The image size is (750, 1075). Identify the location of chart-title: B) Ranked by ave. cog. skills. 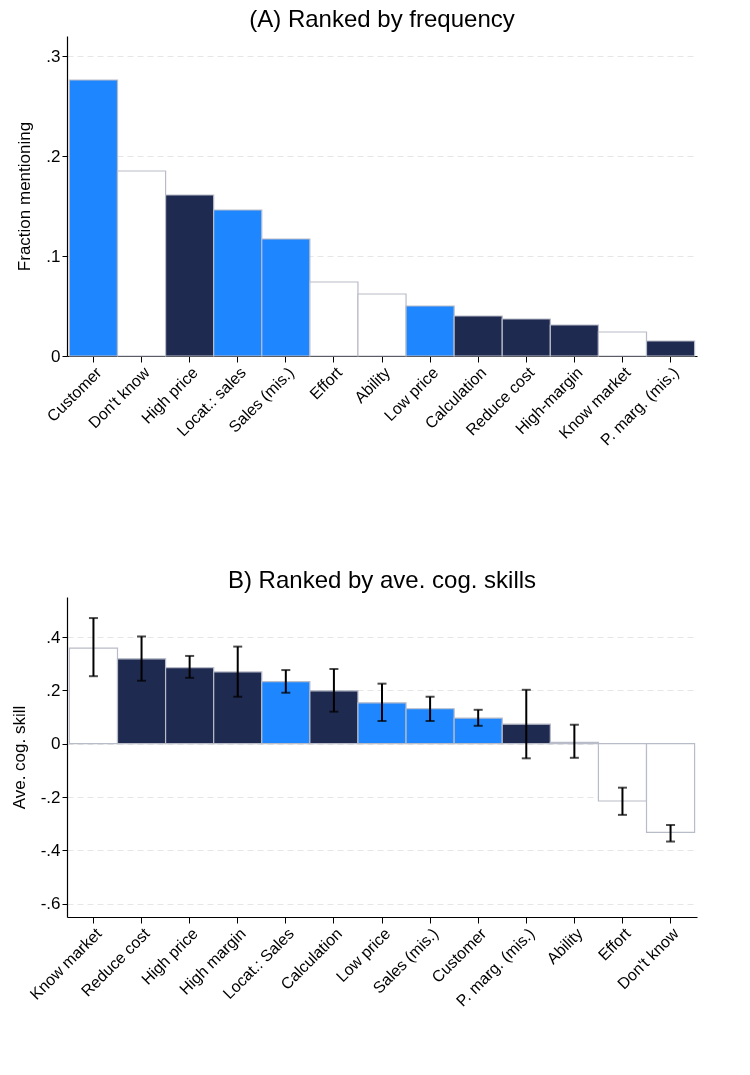
(382, 579).